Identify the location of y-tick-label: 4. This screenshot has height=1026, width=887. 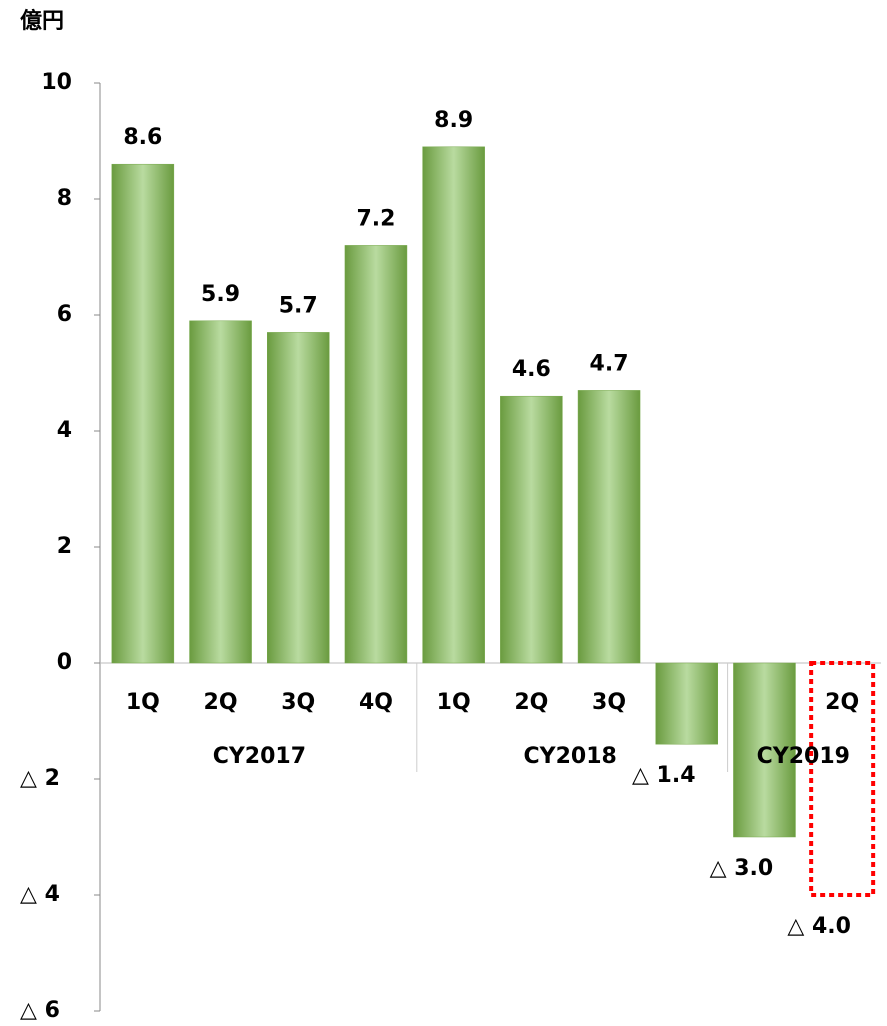
(64, 430).